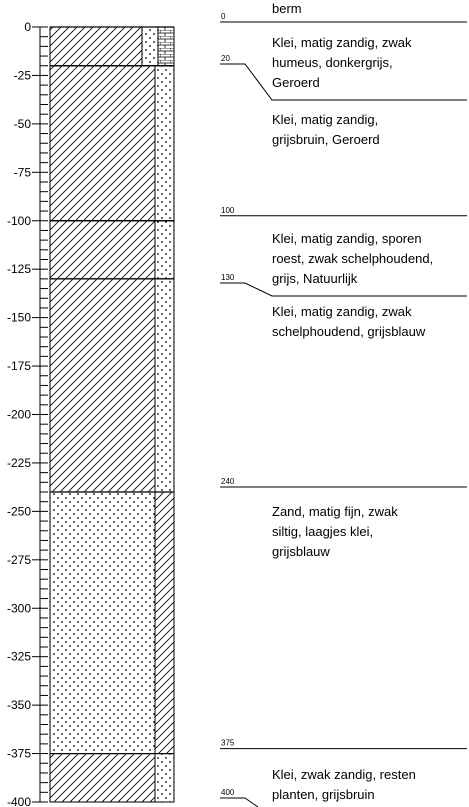  Describe the element at coordinates (228, 743) in the screenshot. I see `depth-marker-label: 375` at that location.